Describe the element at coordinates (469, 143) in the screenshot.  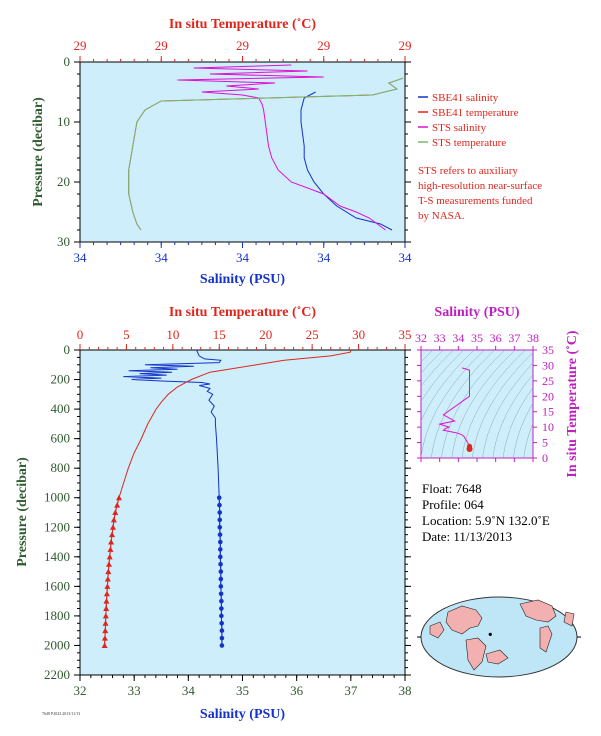
I see `legend-label: STS temperature` at that location.